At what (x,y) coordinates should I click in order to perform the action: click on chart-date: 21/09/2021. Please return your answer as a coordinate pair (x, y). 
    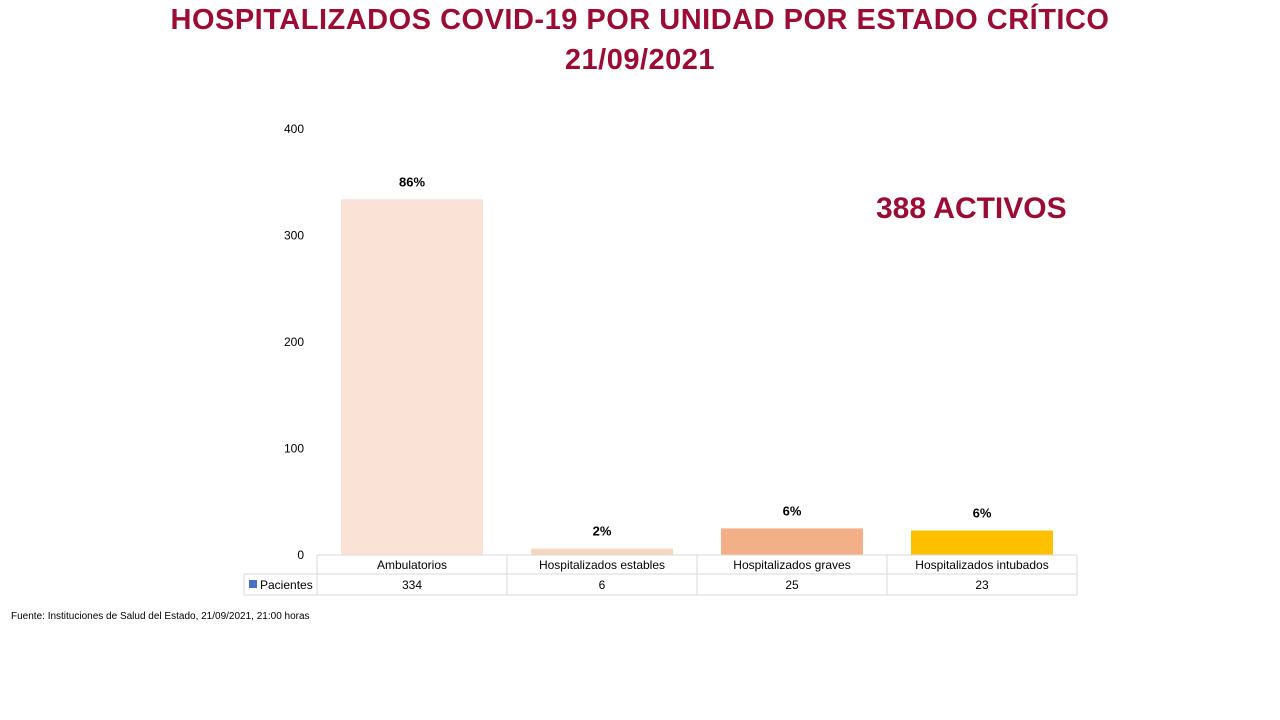
    Looking at the image, I should click on (640, 60).